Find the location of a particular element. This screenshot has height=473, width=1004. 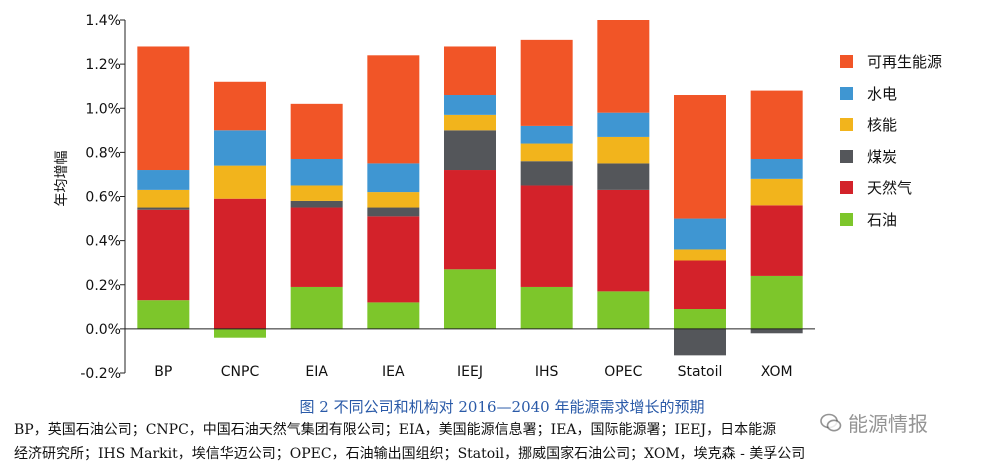

y-tick-label: -0.2% is located at coordinates (100, 374).